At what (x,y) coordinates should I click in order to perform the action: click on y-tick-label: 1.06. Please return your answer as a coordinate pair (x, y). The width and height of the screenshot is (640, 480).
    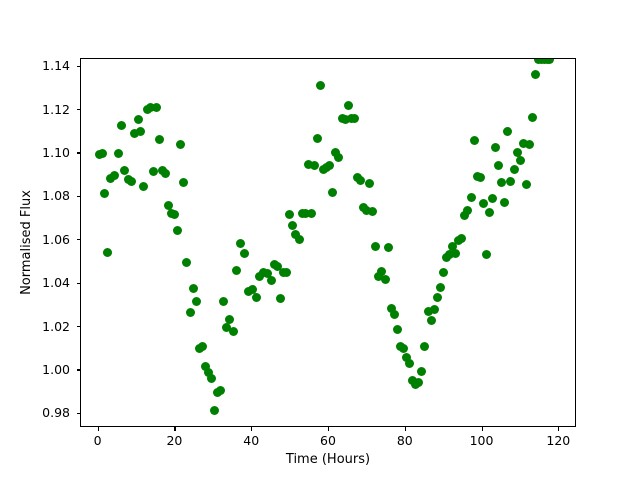
    Looking at the image, I should click on (56, 239).